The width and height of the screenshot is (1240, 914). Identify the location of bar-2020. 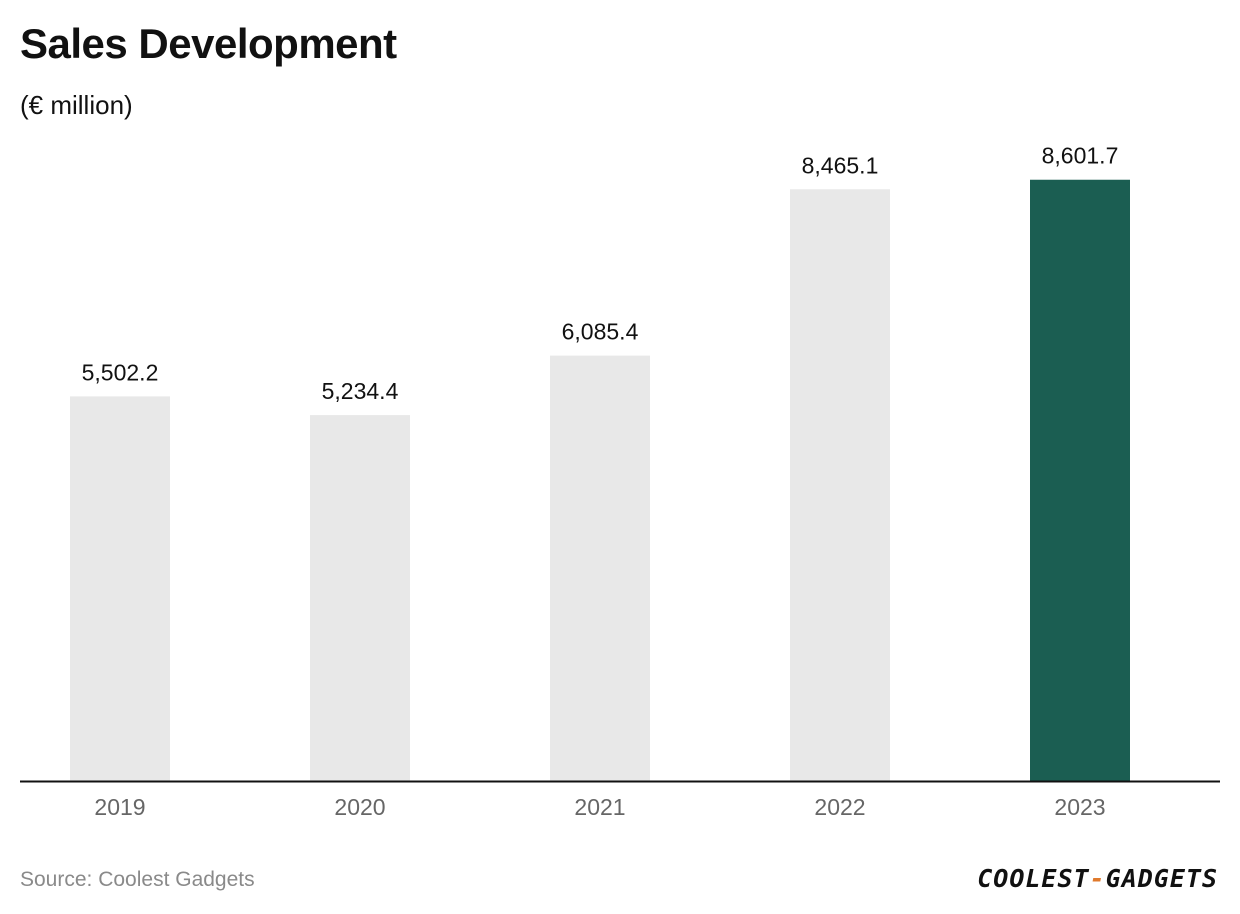
(360, 598).